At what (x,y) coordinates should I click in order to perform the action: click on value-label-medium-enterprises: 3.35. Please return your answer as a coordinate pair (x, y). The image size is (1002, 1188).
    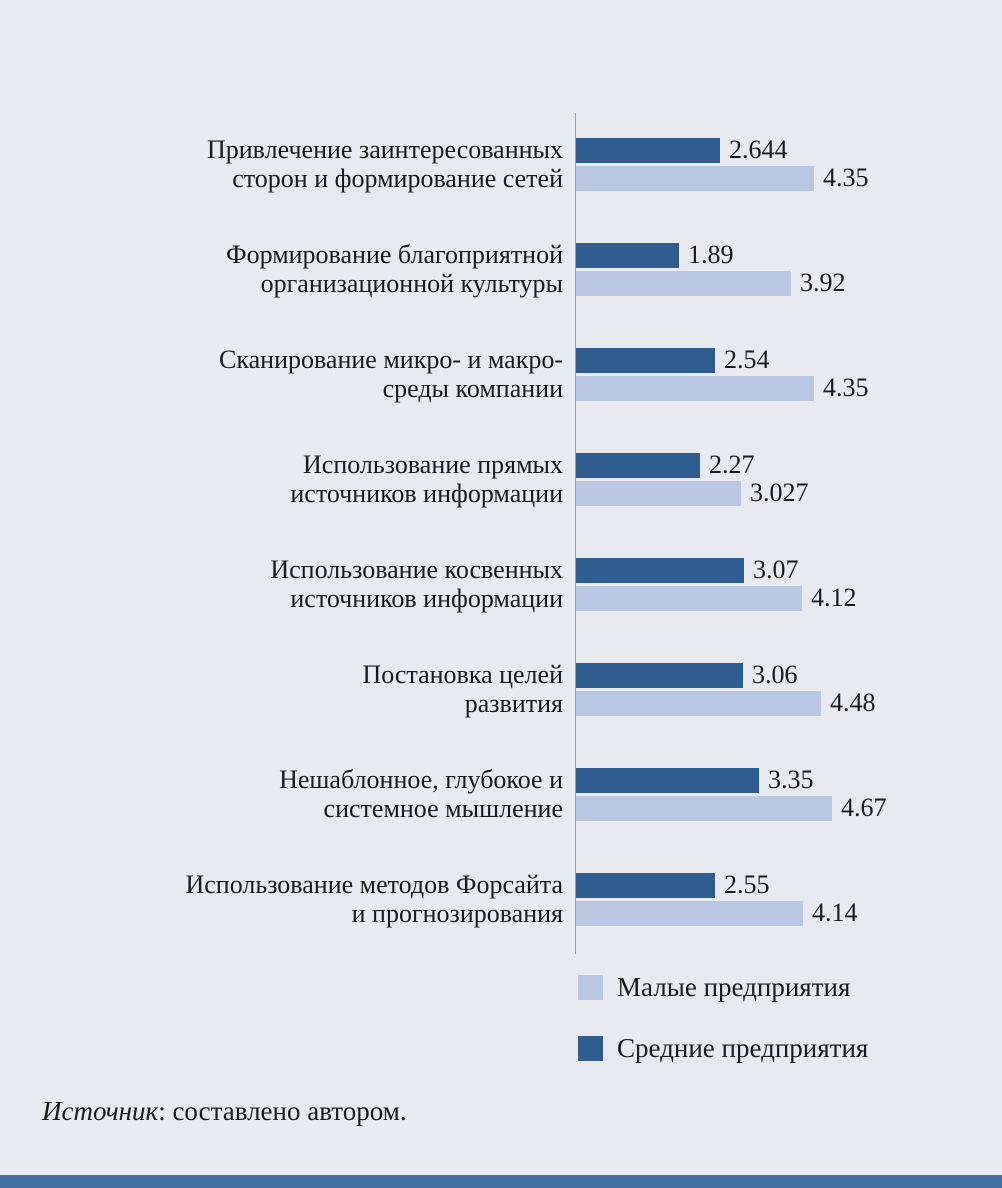
    Looking at the image, I should click on (791, 779).